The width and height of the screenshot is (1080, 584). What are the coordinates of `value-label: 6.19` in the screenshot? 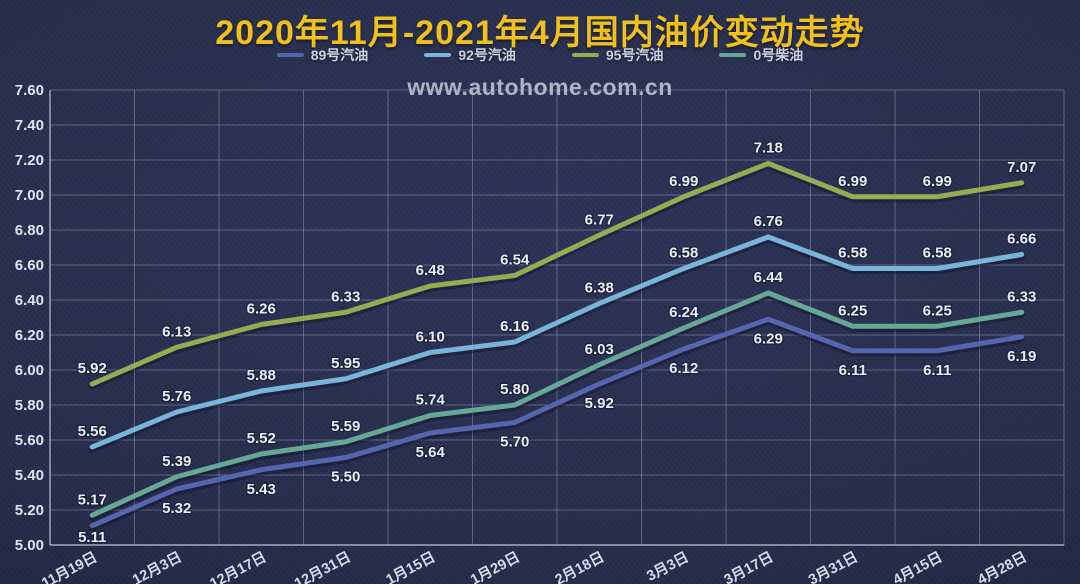 It's located at (1021, 356).